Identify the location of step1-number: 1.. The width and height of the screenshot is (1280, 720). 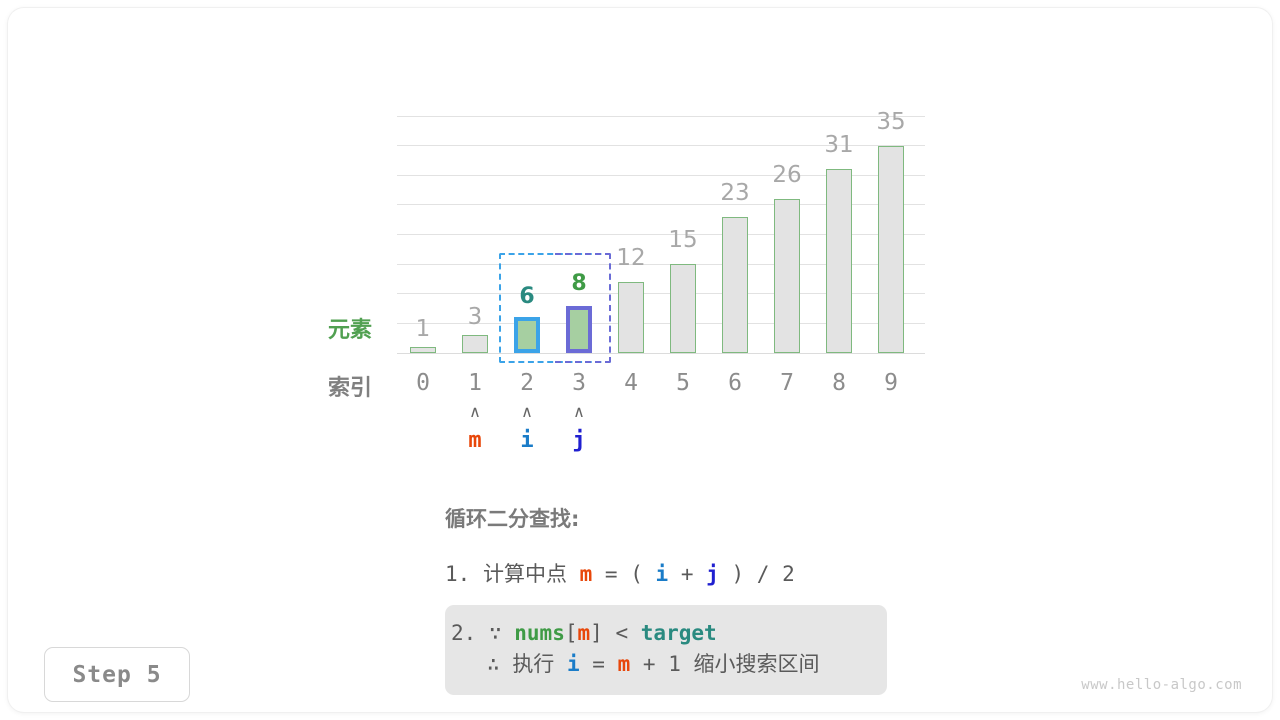
(458, 574).